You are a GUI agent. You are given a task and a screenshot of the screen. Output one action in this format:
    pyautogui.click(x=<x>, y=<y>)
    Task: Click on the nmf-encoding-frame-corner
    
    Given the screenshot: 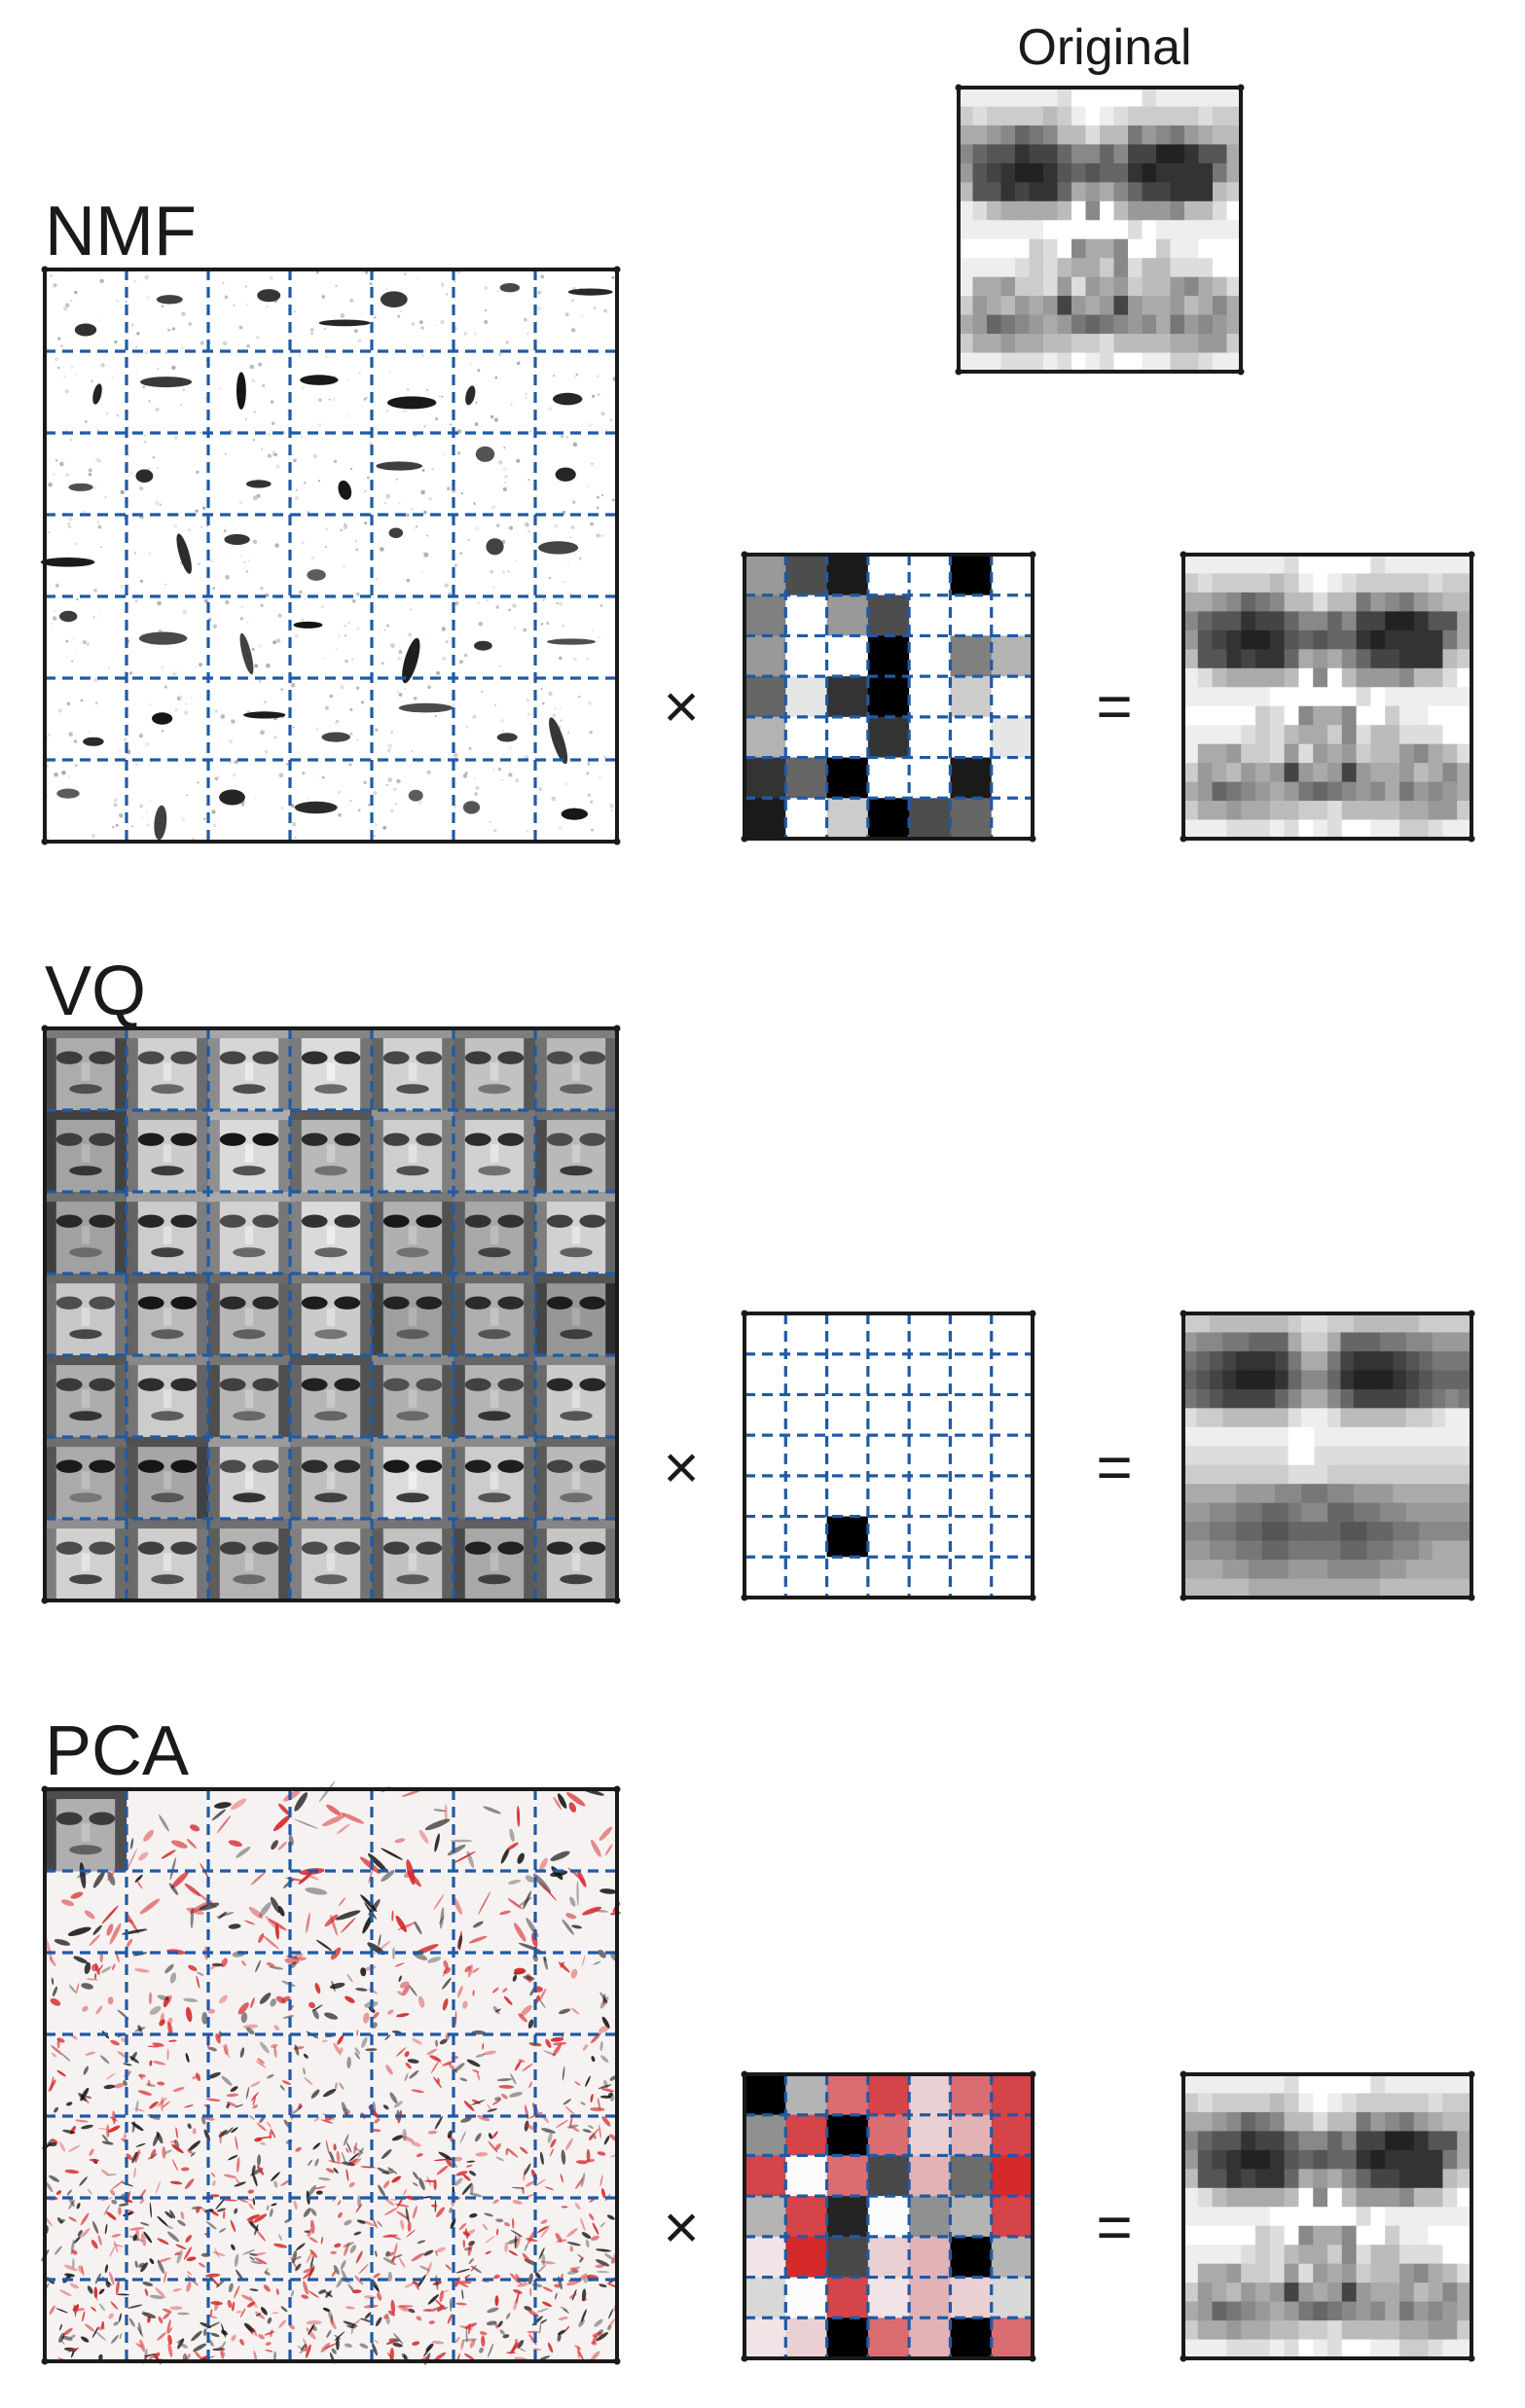 What is the action you would take?
    pyautogui.click(x=744, y=554)
    